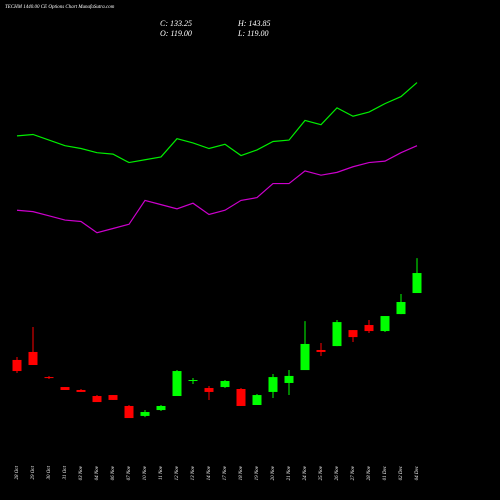 The height and width of the screenshot is (500, 500). What do you see at coordinates (176, 33) in the screenshot?
I see `readout-open: O: 119.00` at bounding box center [176, 33].